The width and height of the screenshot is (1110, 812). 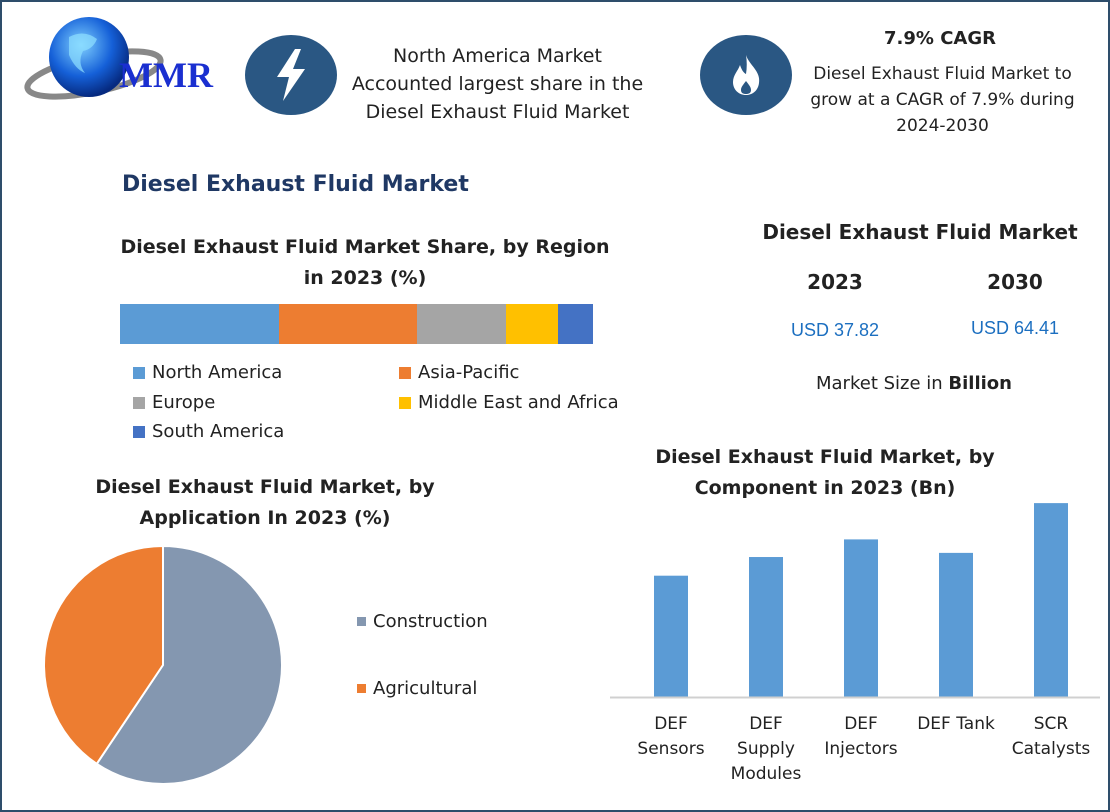 I want to click on region-stacked-bar, so click(x=356, y=324).